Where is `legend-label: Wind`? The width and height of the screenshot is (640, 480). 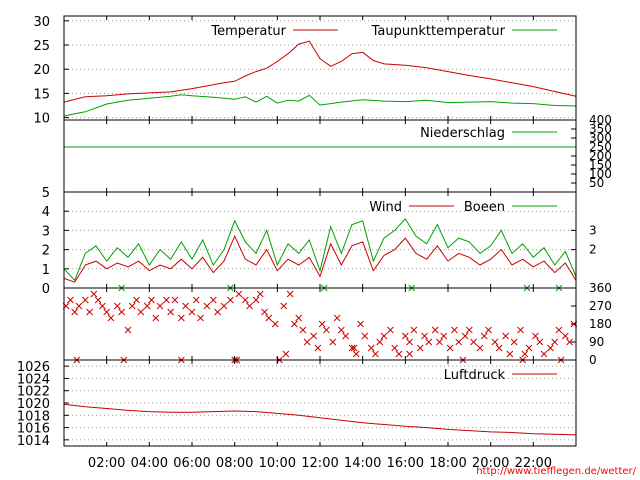 legend-label: Wind is located at coordinates (385, 207).